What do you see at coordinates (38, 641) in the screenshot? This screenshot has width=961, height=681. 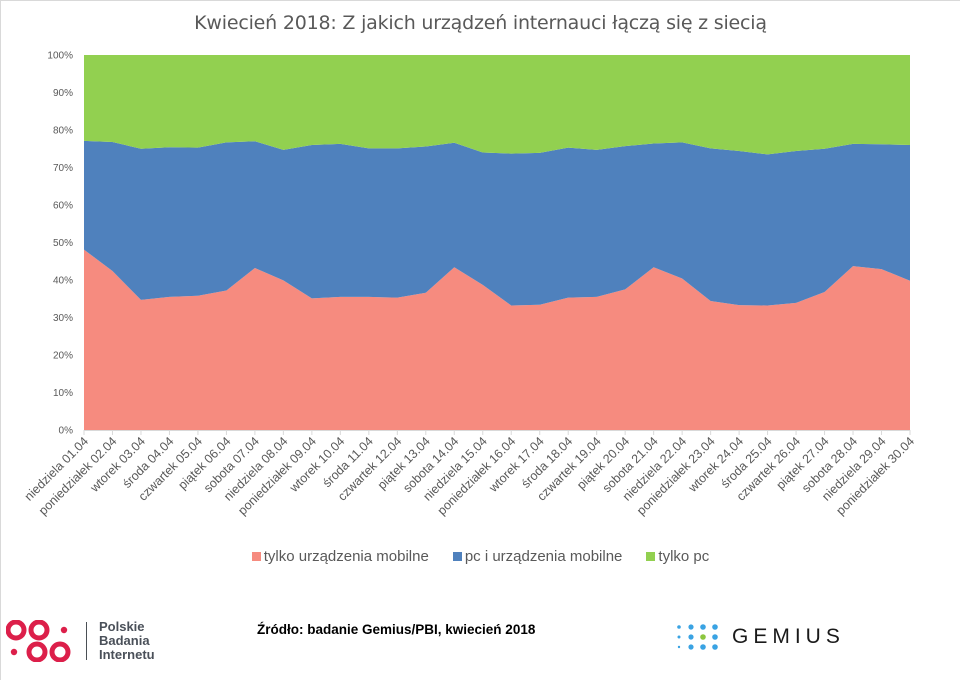 I see `pbi-dots-icon` at bounding box center [38, 641].